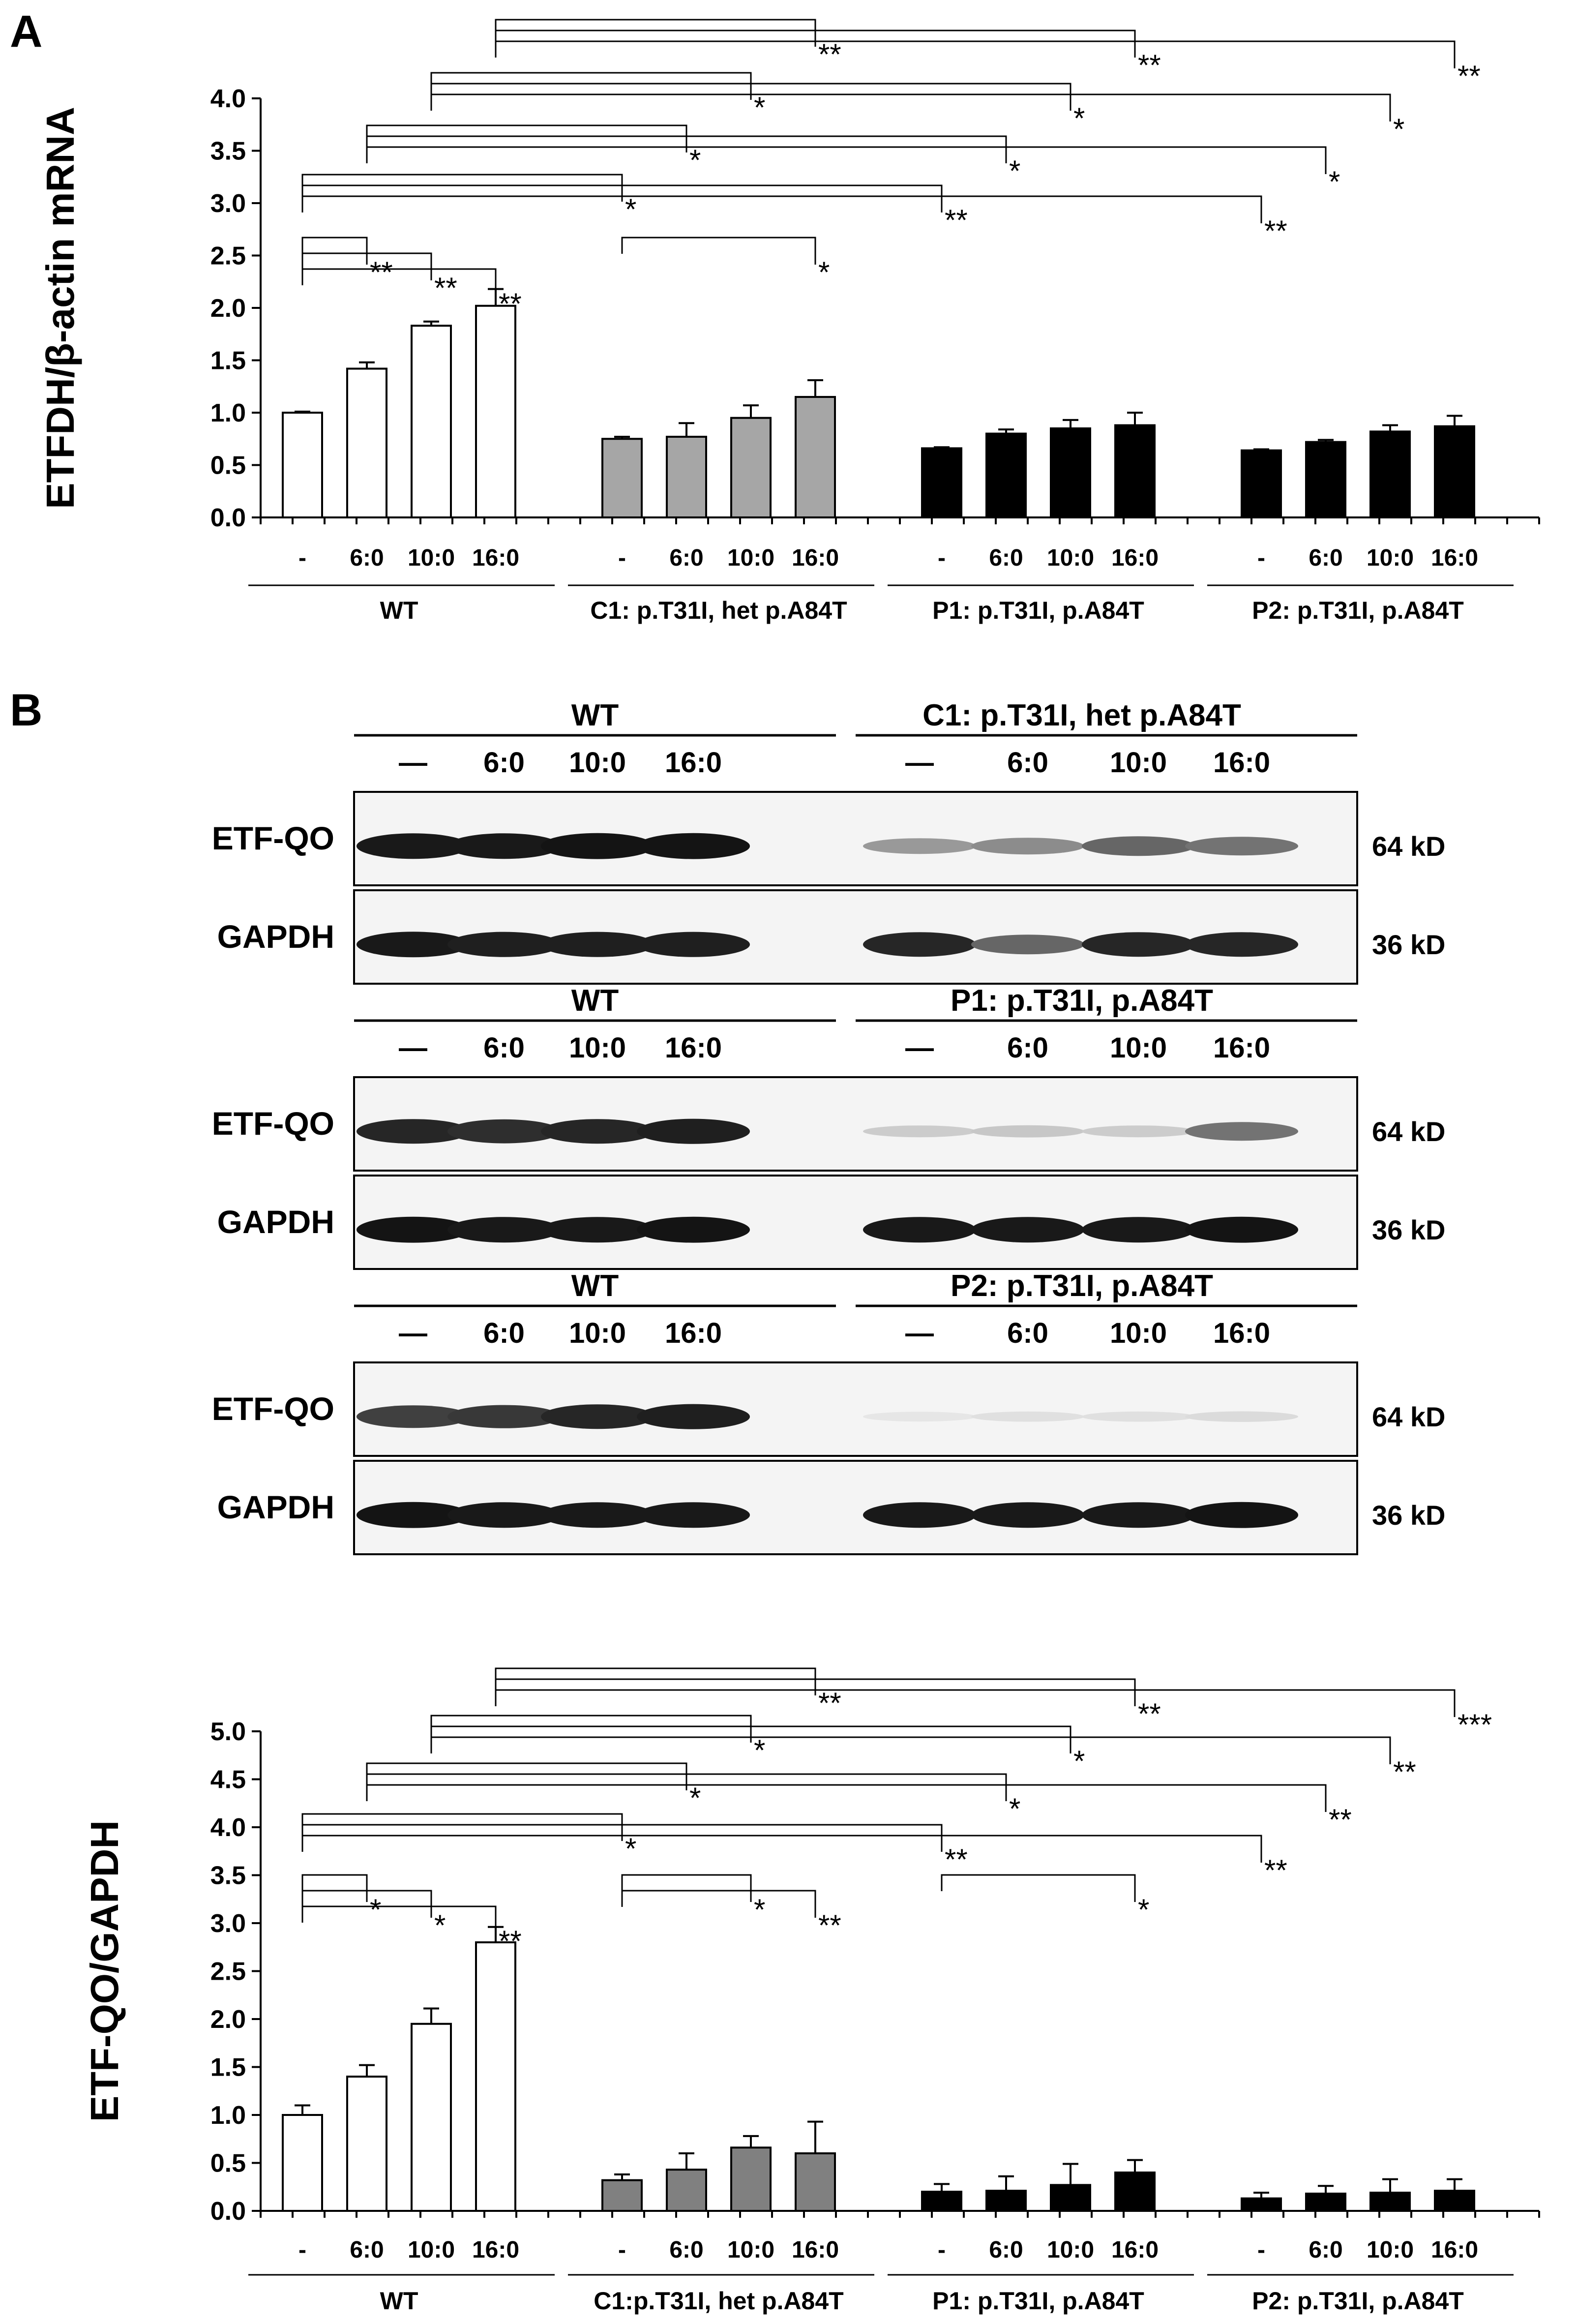 The width and height of the screenshot is (1577, 2324). Describe the element at coordinates (1241, 1048) in the screenshot. I see `blot-lane-label: 16:0` at that location.